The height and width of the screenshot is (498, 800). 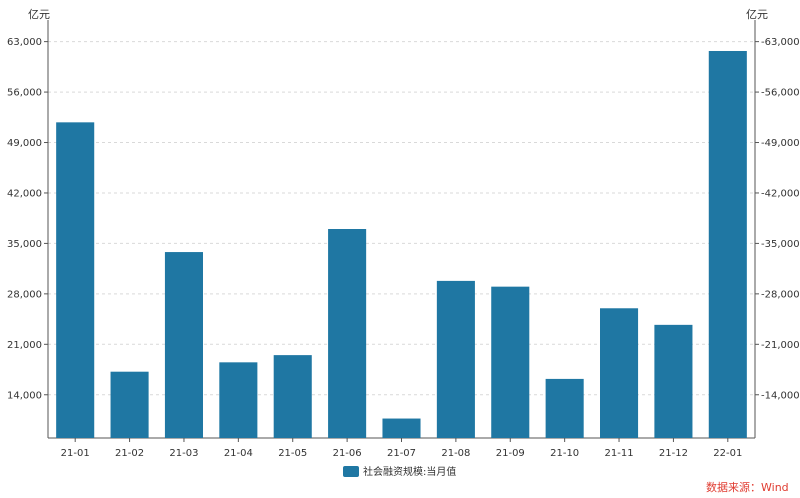 I want to click on right-tick-label: -14,000, so click(x=780, y=395).